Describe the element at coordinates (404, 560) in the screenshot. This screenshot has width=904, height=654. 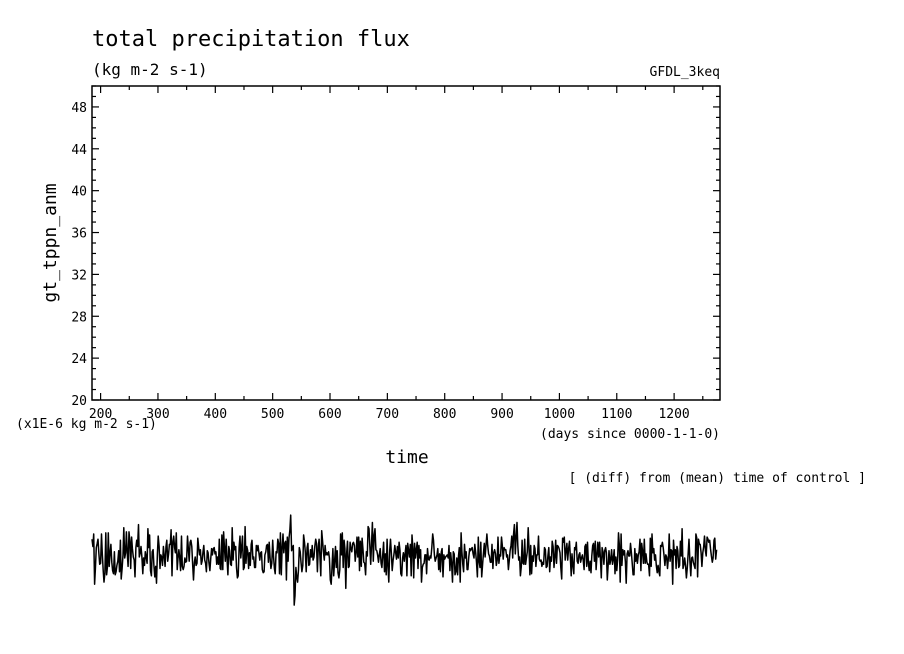
I see `series-line` at that location.